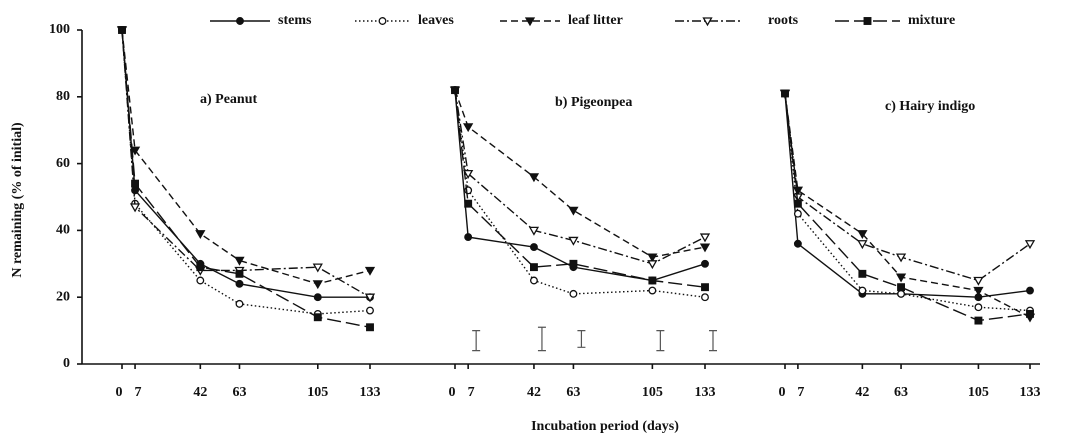 The image size is (1073, 439). Describe the element at coordinates (59, 29) in the screenshot. I see `y-tick-label: 100` at that location.